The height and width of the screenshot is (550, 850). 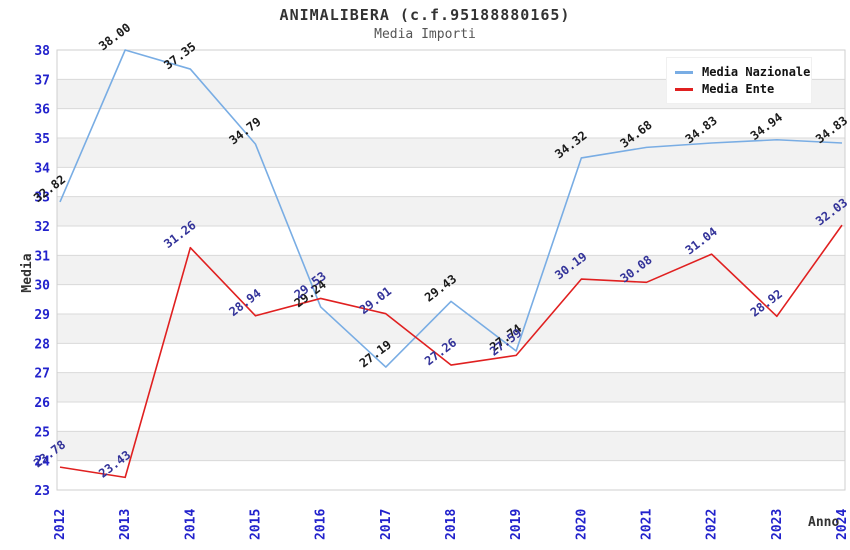 I want to click on x-tick-label: 2013, so click(x=125, y=524).